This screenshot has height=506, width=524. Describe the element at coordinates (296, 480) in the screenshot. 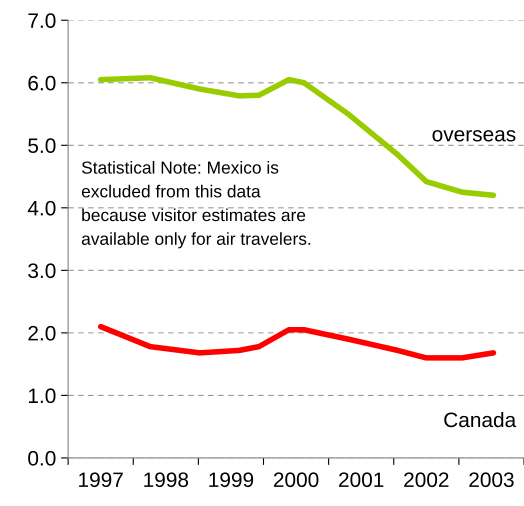

I see `x-tick-label: 2000` at that location.